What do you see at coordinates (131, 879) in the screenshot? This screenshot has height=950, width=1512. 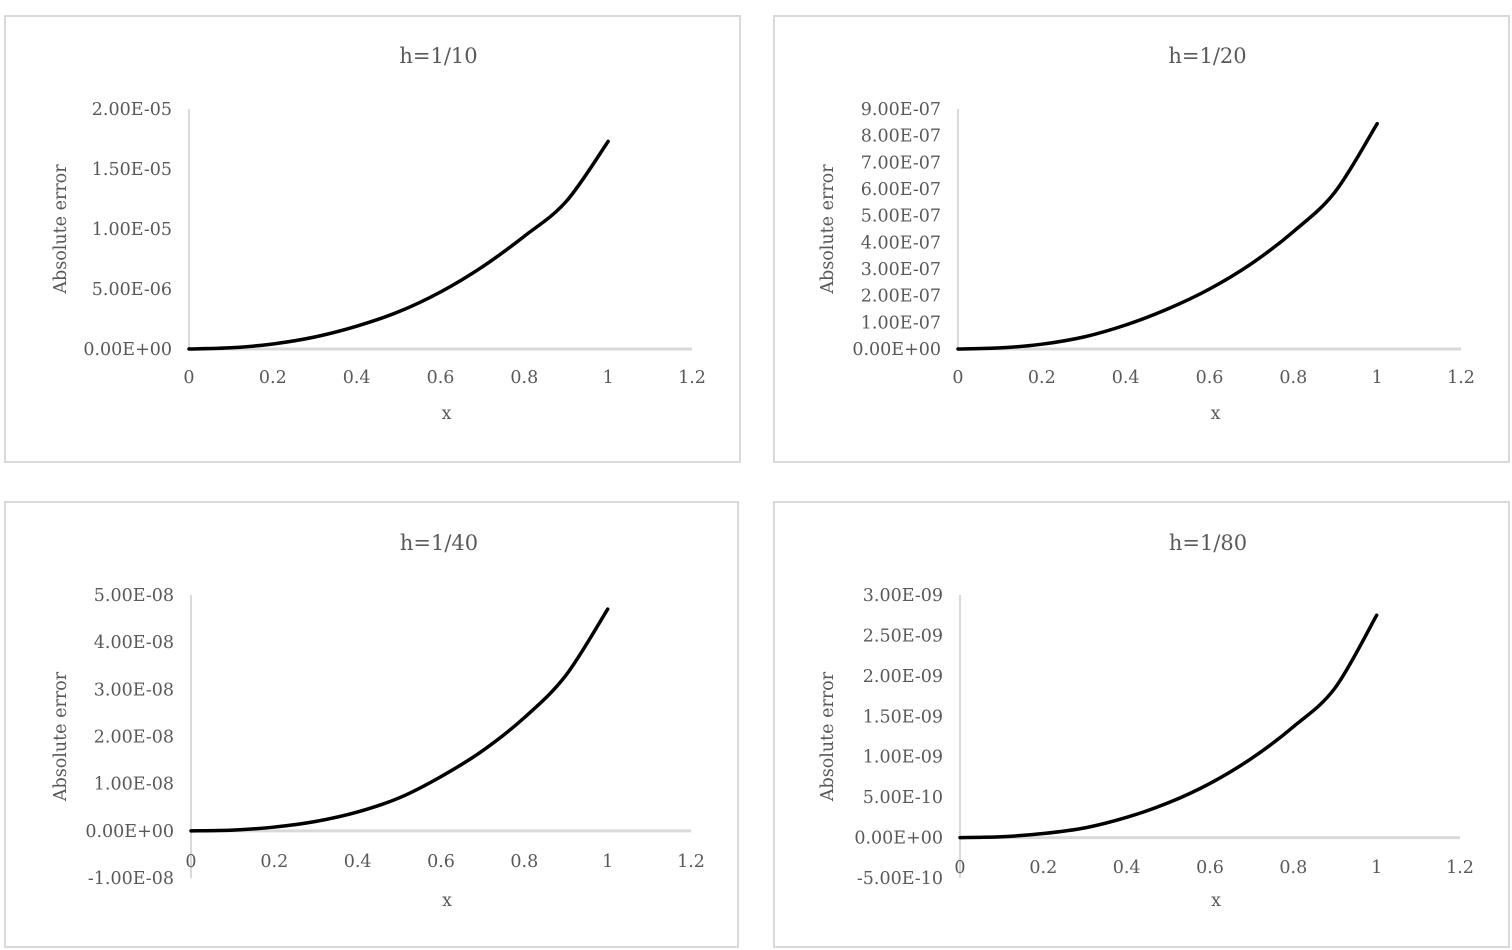 I see `y-tick-label: -1.00E-08` at bounding box center [131, 879].